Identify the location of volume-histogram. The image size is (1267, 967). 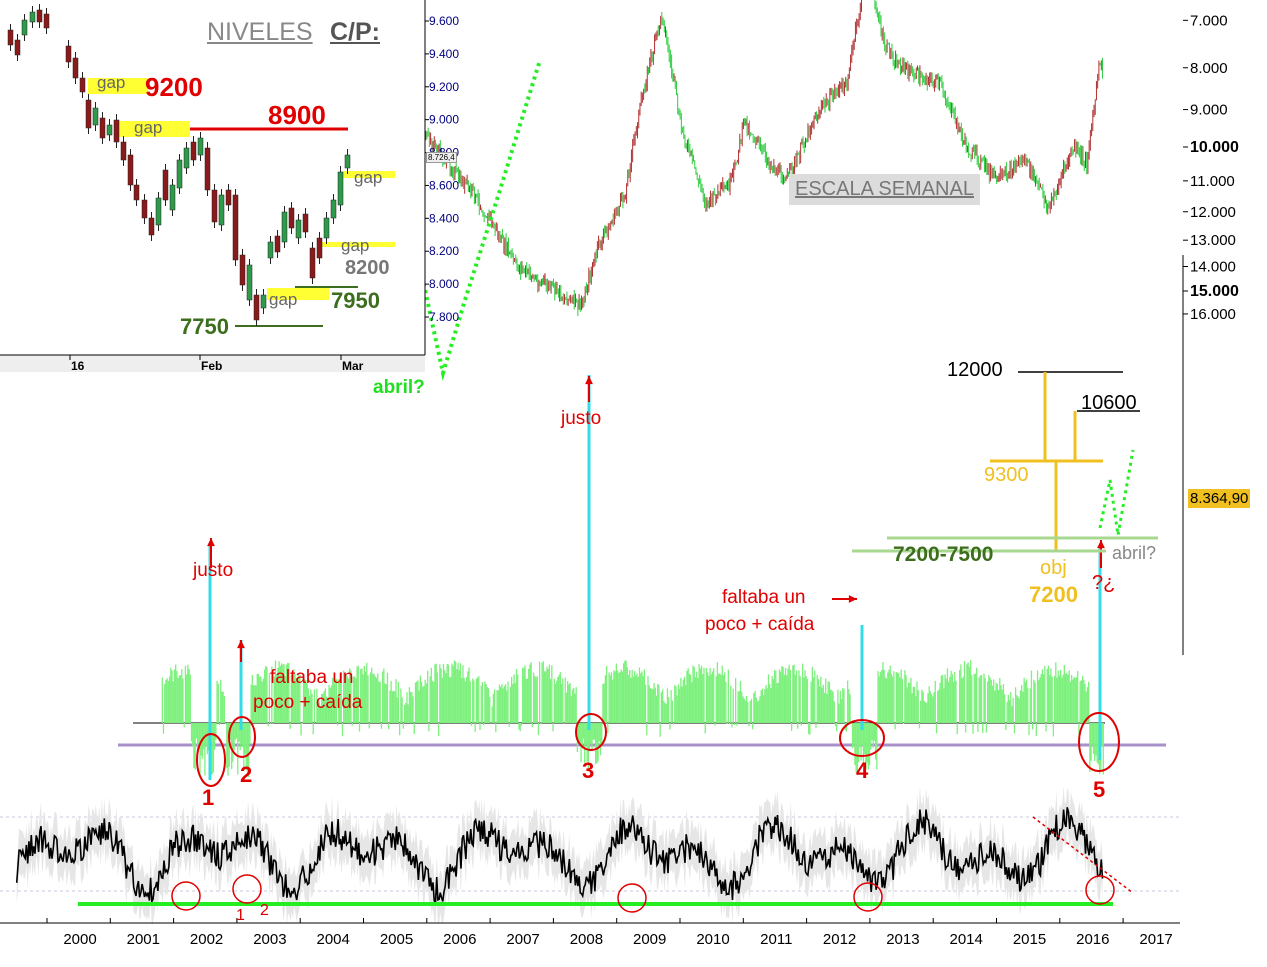
(642, 719).